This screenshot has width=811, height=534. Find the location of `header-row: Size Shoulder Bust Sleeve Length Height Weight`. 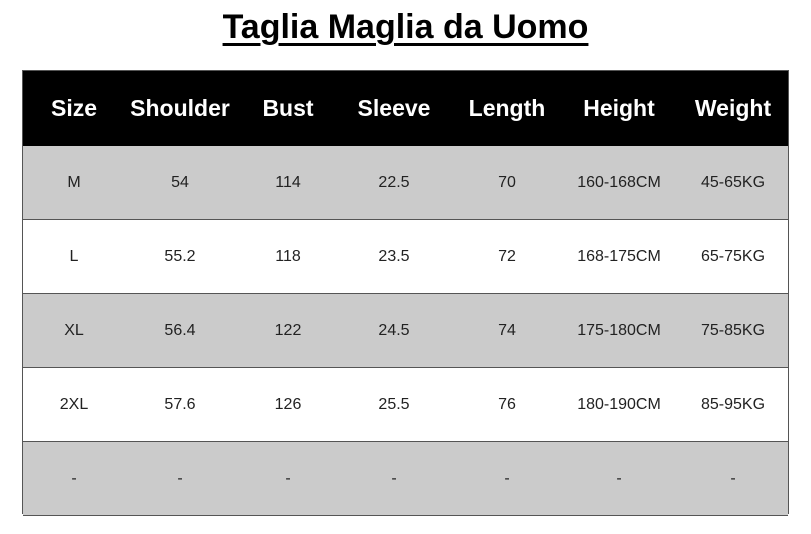

header-row: Size Shoulder Bust Sleeve Length Height Weight is located at coordinates (405, 108).